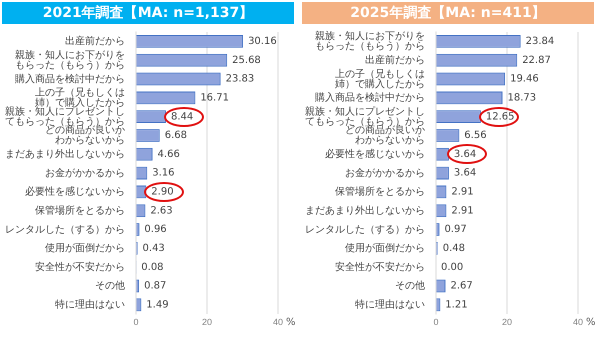 This screenshot has width=600, height=337. I want to click on data-label: 30.16, so click(262, 41).